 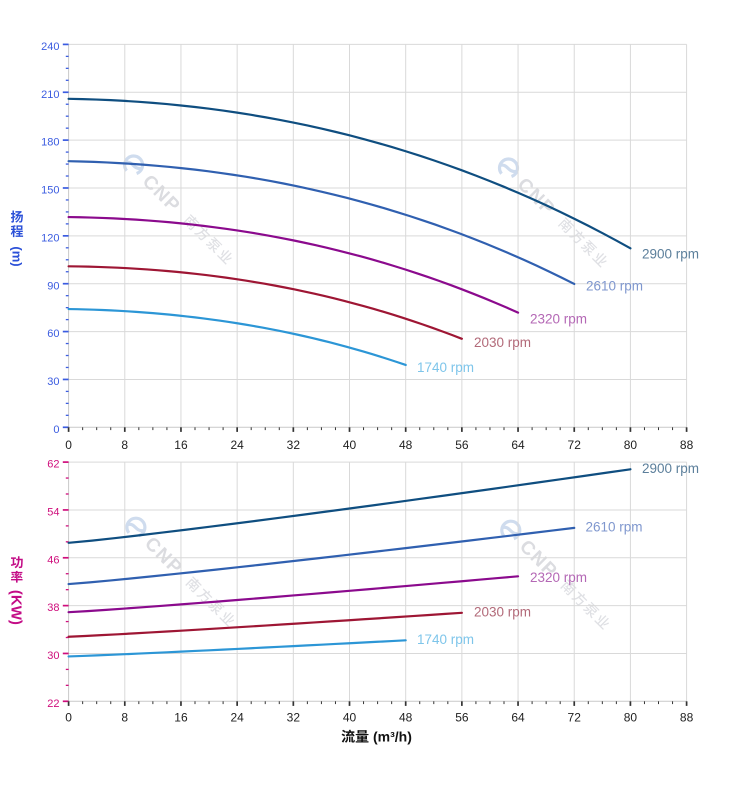 I want to click on svg-text: 240, so click(x=50, y=47).